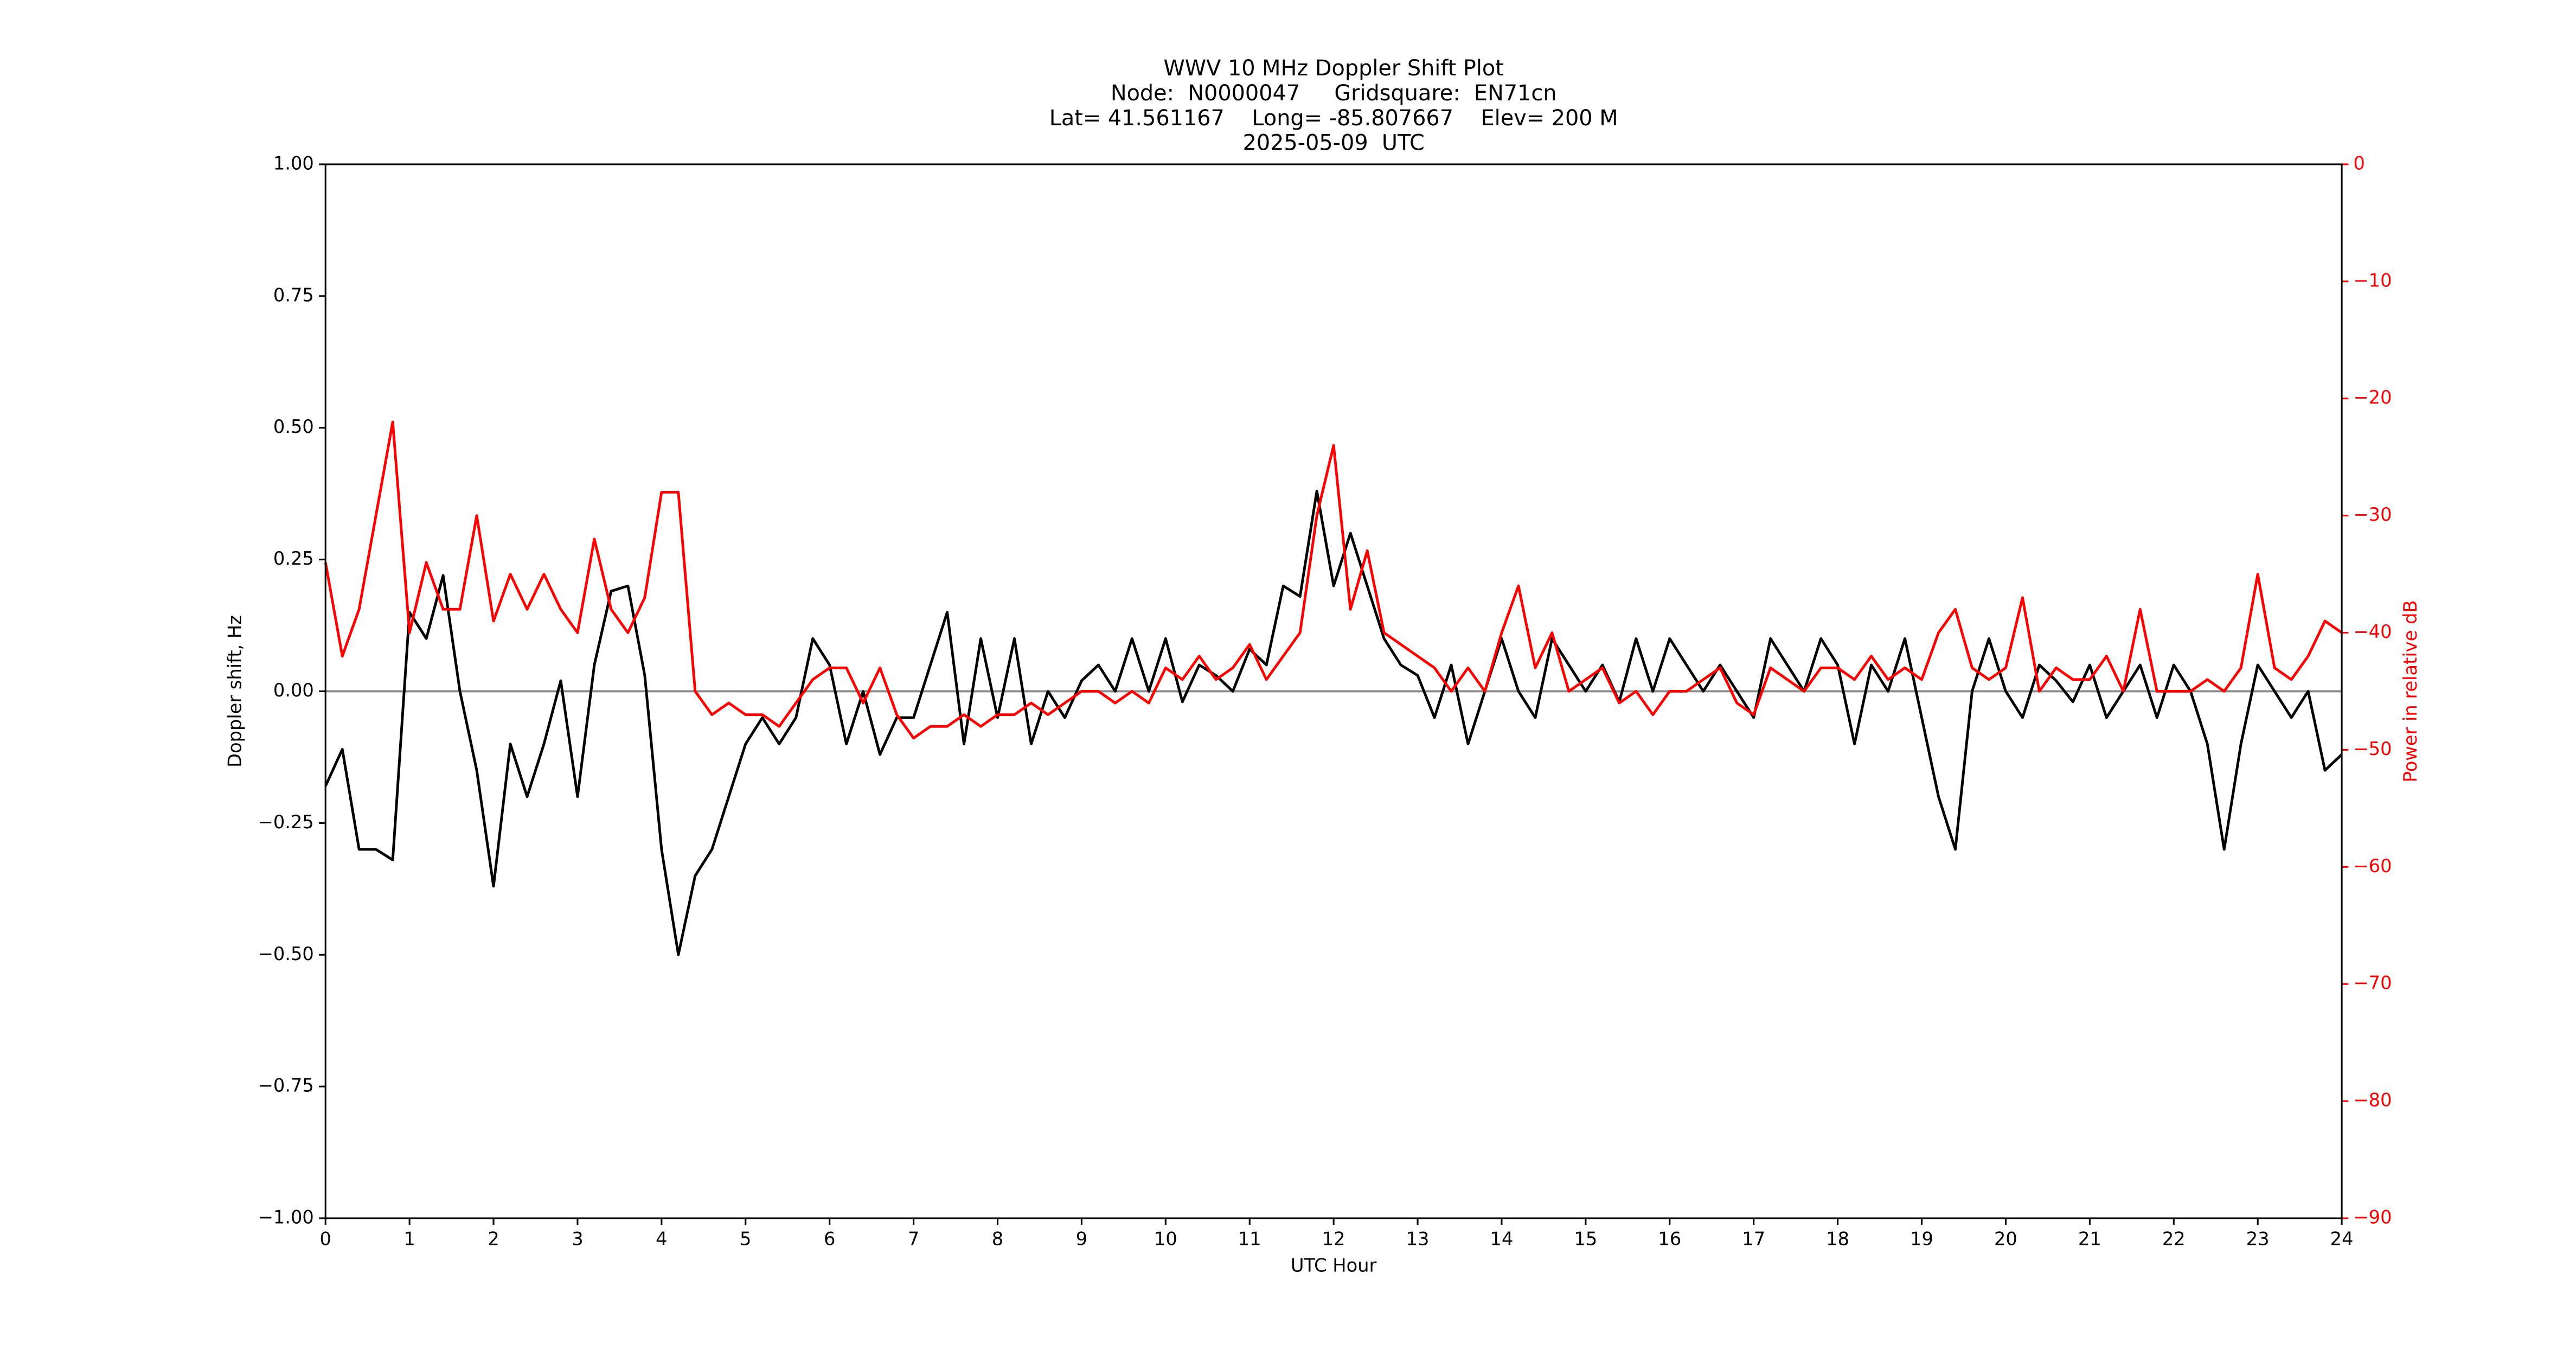  Describe the element at coordinates (913, 1238) in the screenshot. I see `x-tick-label: 7` at that location.